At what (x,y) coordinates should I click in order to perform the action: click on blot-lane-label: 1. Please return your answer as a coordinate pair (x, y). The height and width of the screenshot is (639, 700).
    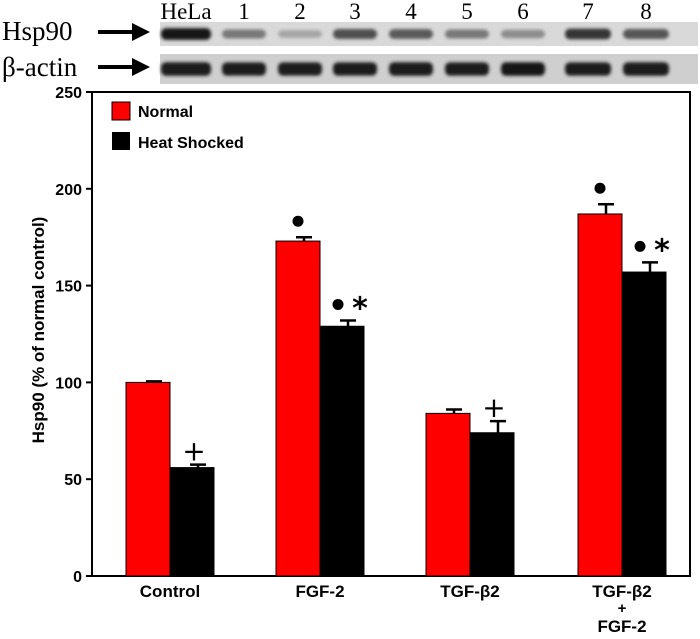
    Looking at the image, I should click on (244, 12).